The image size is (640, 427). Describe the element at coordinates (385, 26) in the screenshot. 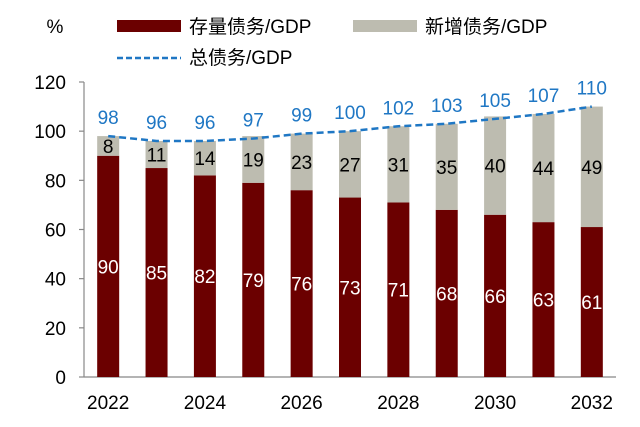

I see `legend-swatch-new-debt` at that location.